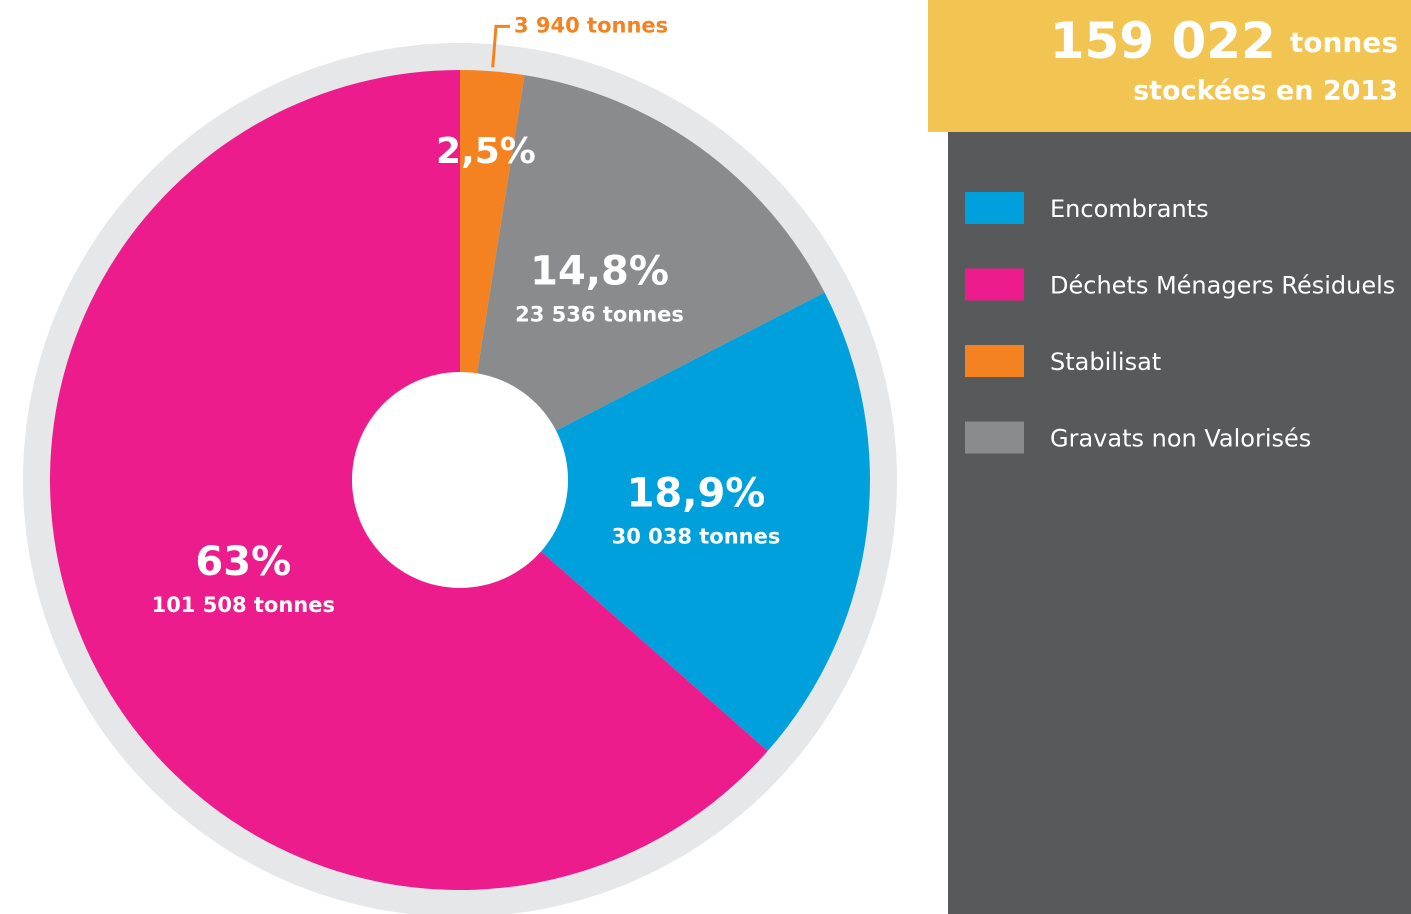  I want to click on slice-tonnes-label: 3 940 tonnes, so click(591, 25).